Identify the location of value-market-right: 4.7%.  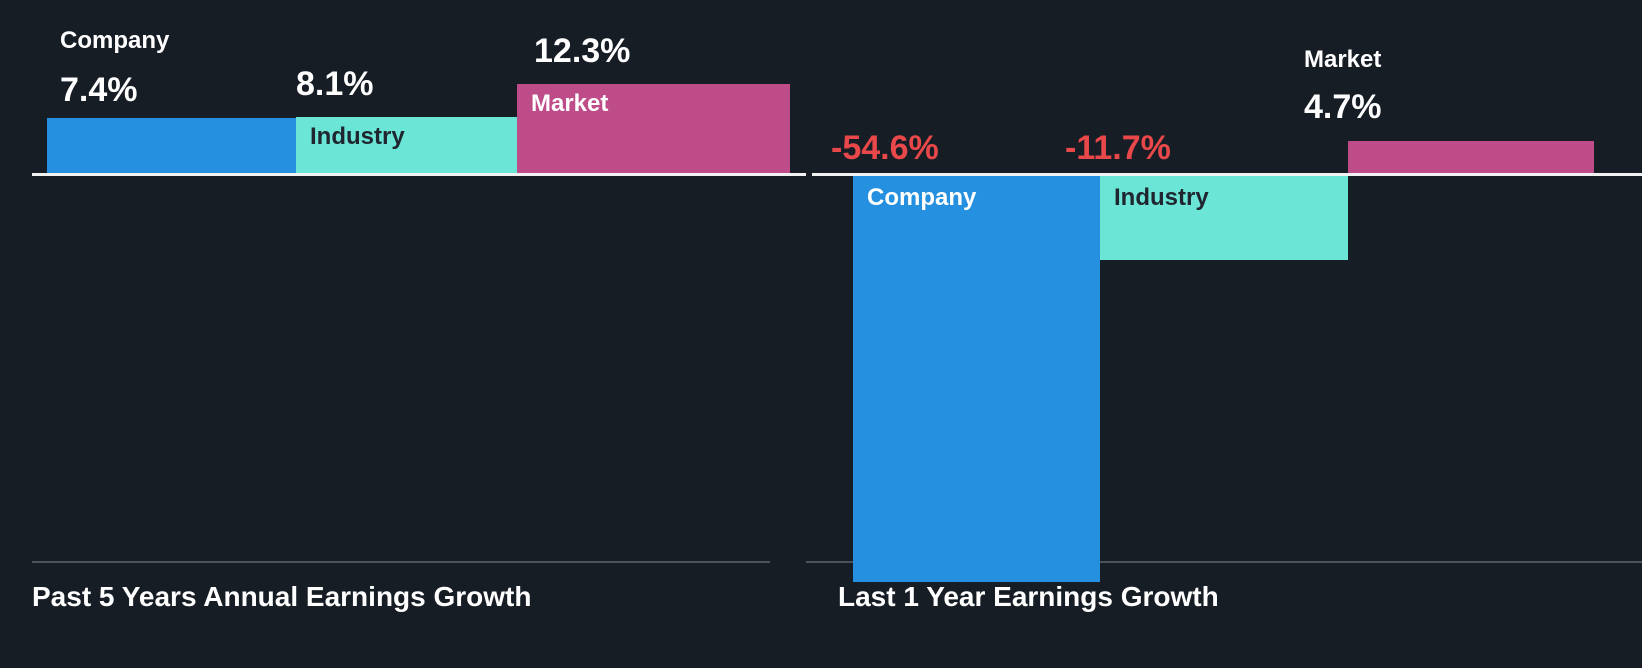
(1343, 107).